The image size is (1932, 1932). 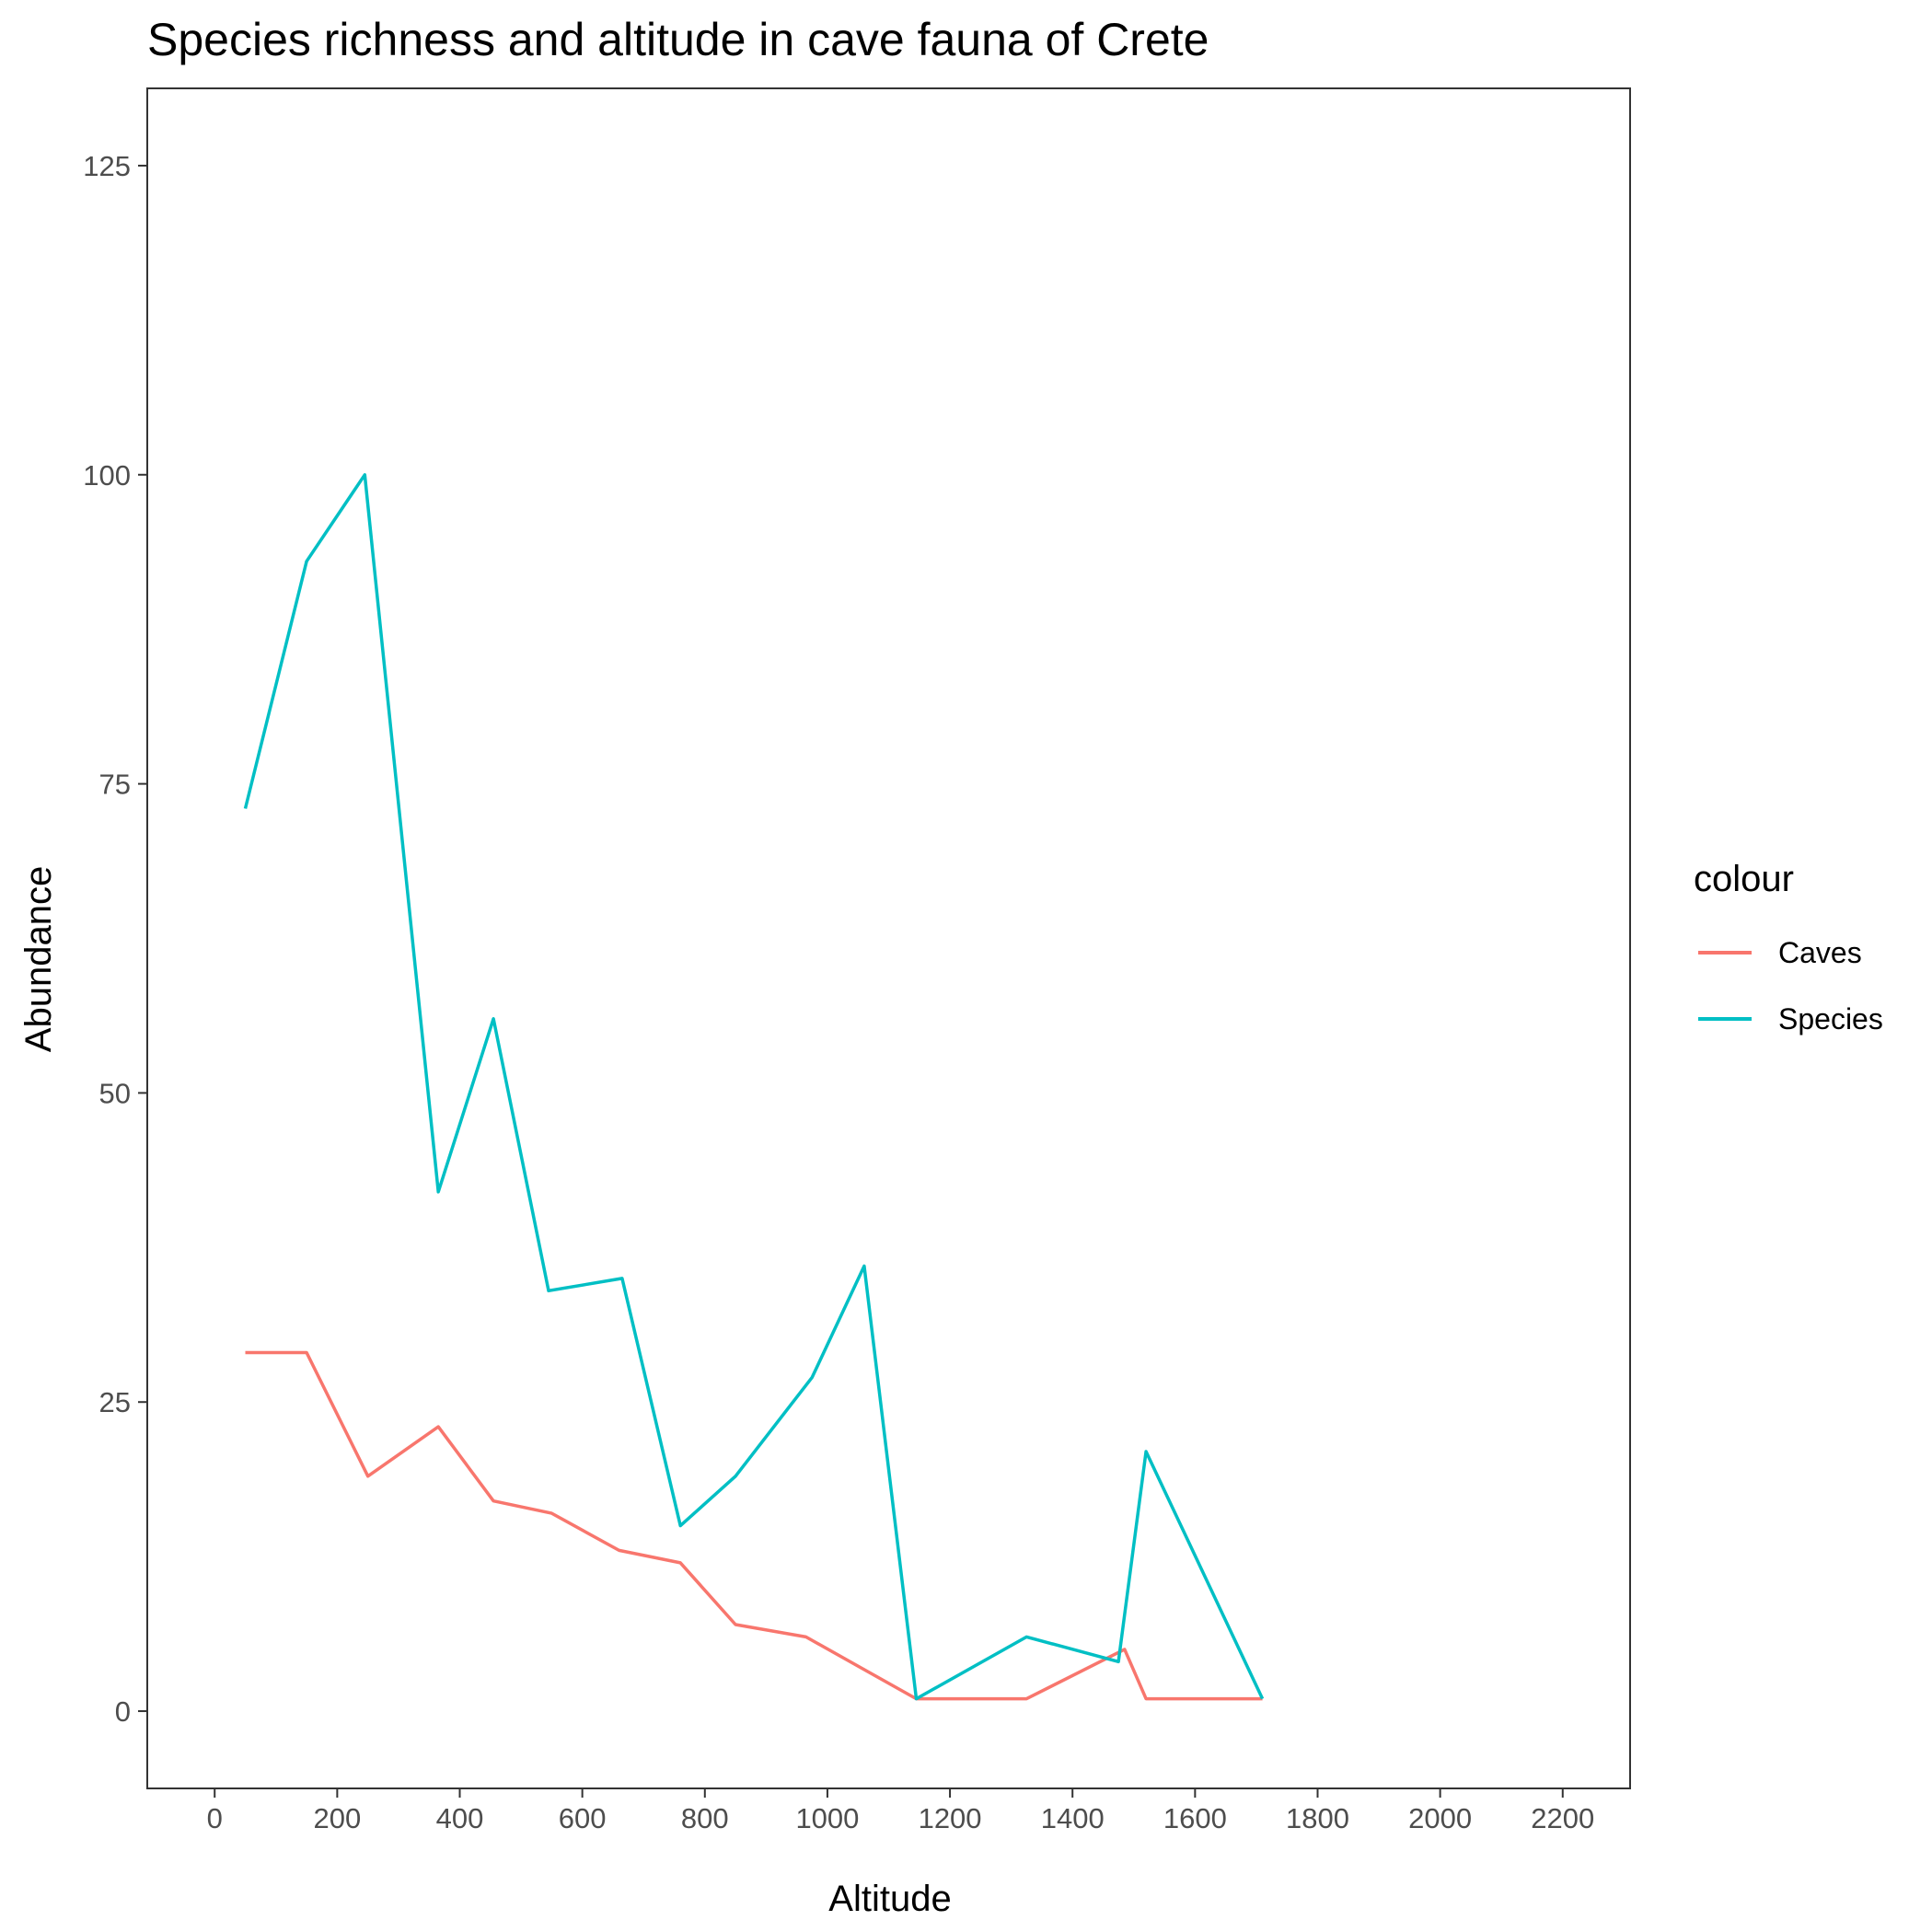 What do you see at coordinates (123, 1712) in the screenshot?
I see `y-tick-label: 0` at bounding box center [123, 1712].